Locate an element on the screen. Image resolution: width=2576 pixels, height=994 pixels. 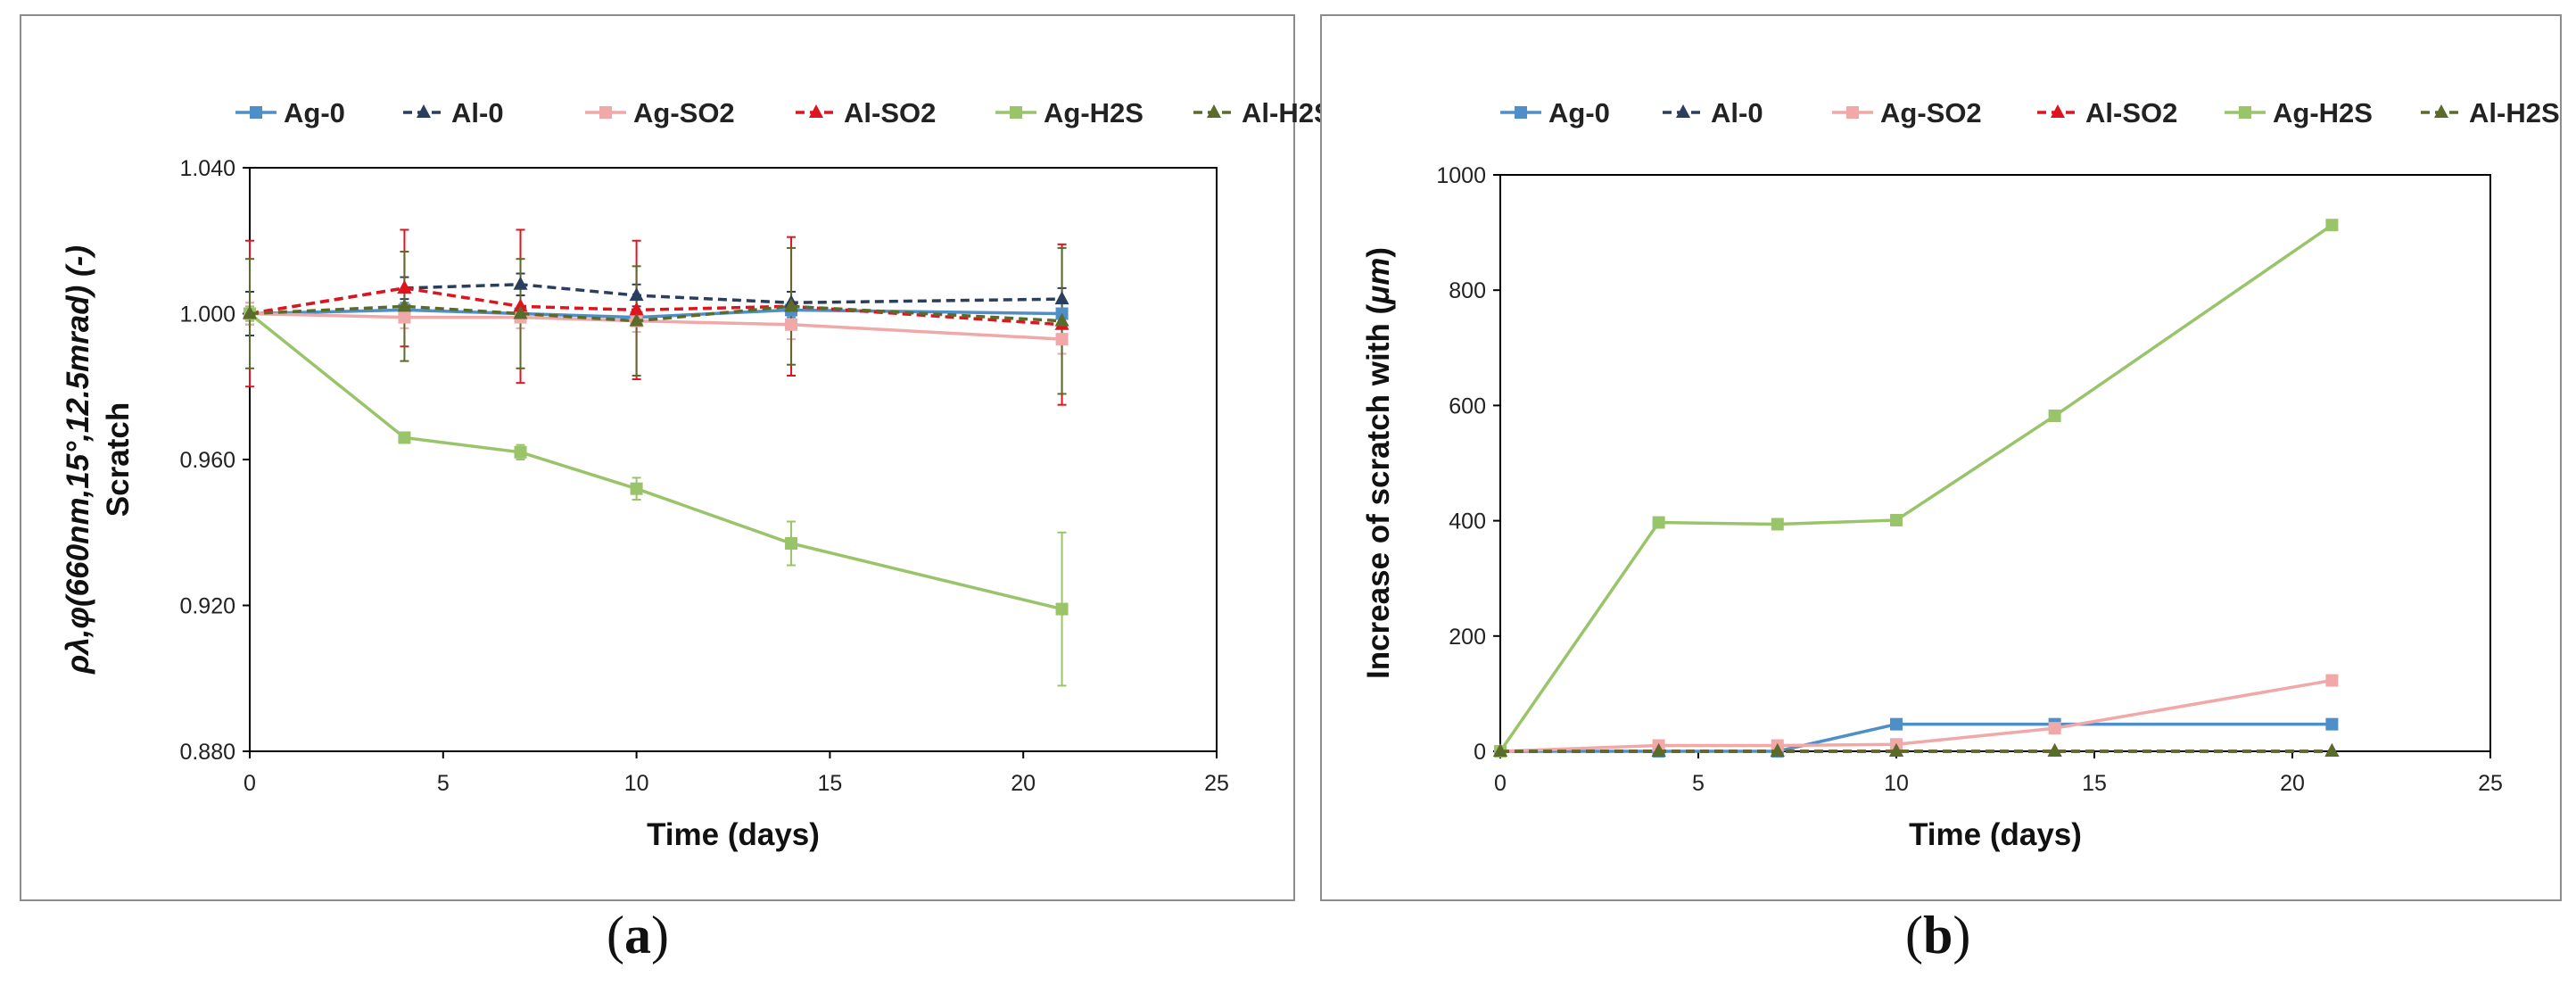
c1-y-tick-label: 400 is located at coordinates (1468, 521).